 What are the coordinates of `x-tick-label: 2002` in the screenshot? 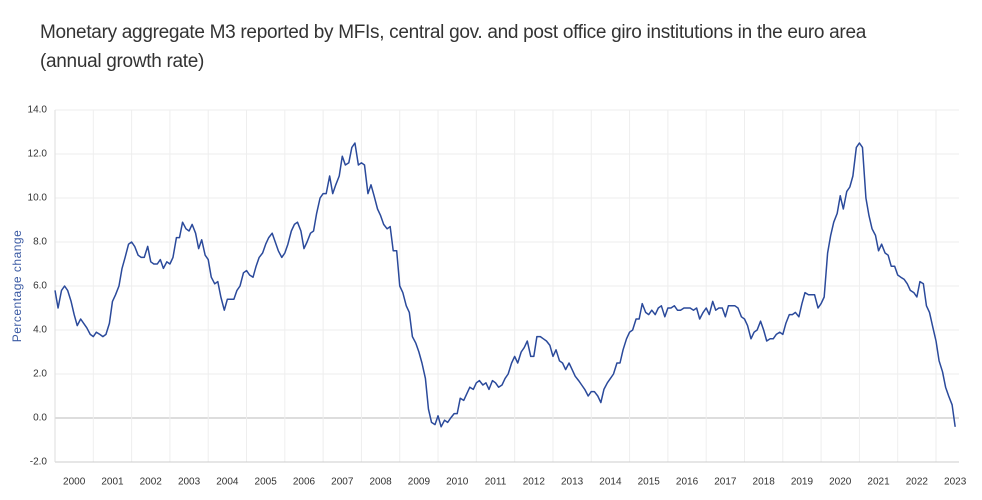 It's located at (151, 482).